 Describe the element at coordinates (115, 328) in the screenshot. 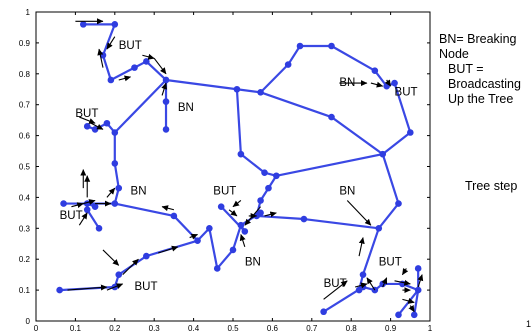

I see `x-tick-label: 0.2` at that location.